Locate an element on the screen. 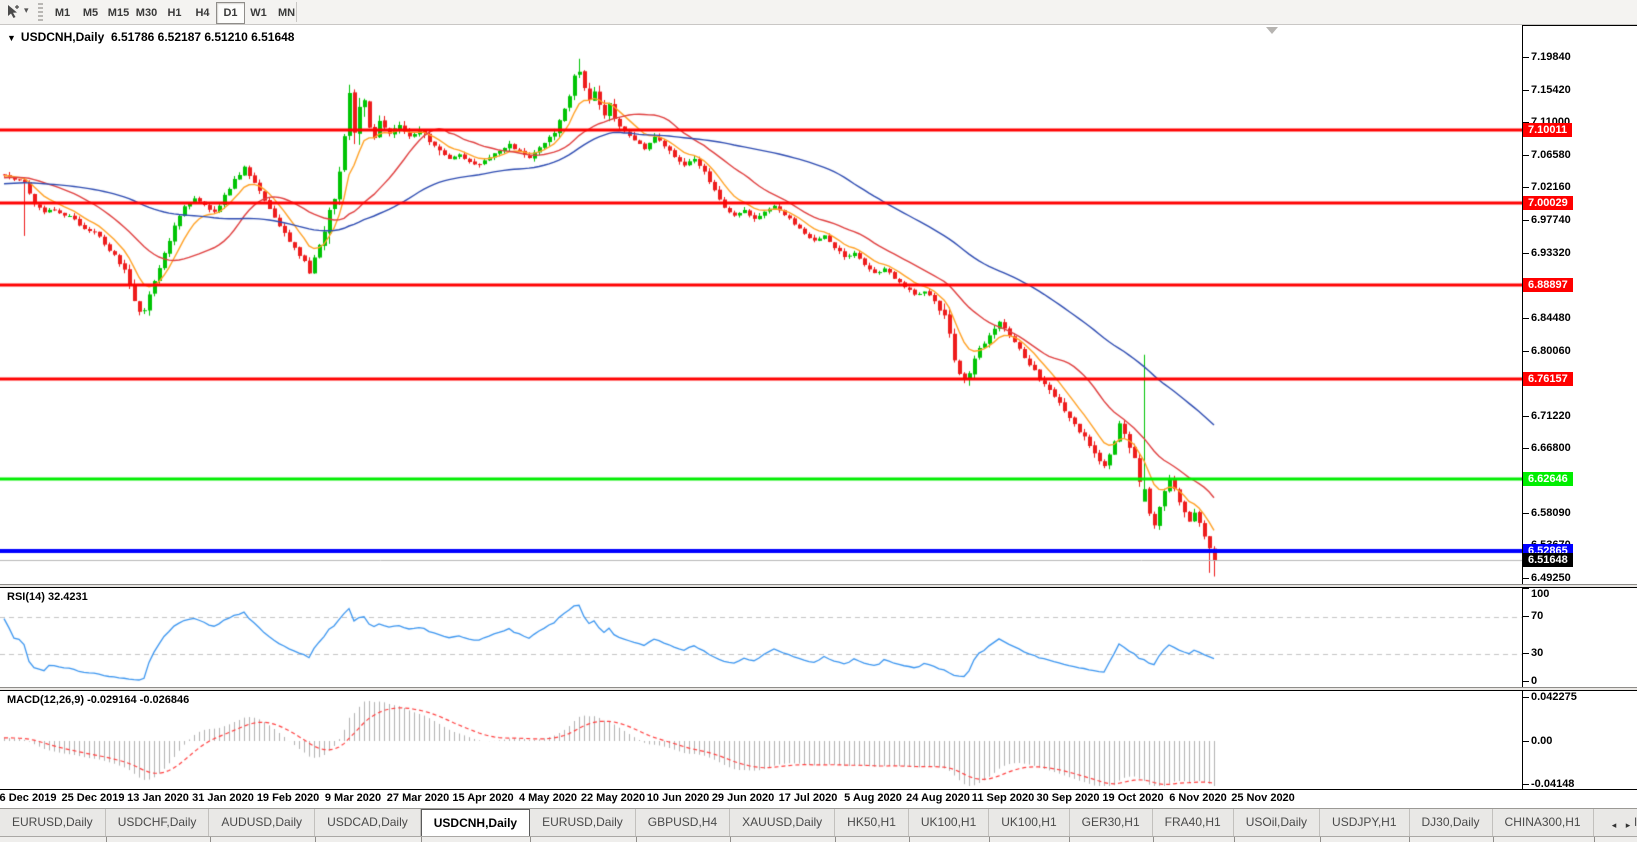 The height and width of the screenshot is (842, 1637). timeframe-button-m15: M15 is located at coordinates (118, 13).